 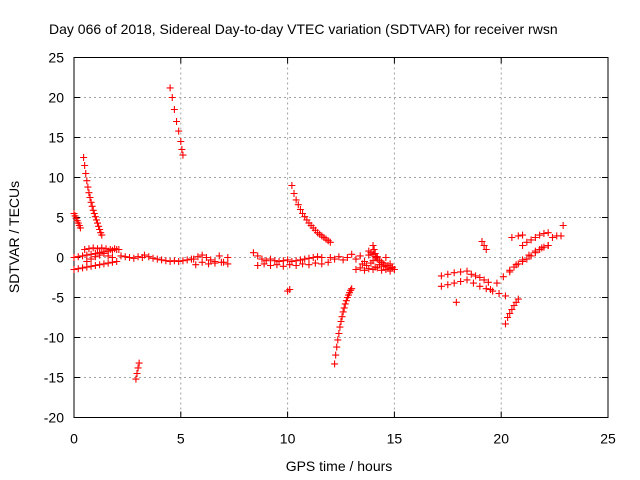 I want to click on series-arc-l, so click(x=212, y=263).